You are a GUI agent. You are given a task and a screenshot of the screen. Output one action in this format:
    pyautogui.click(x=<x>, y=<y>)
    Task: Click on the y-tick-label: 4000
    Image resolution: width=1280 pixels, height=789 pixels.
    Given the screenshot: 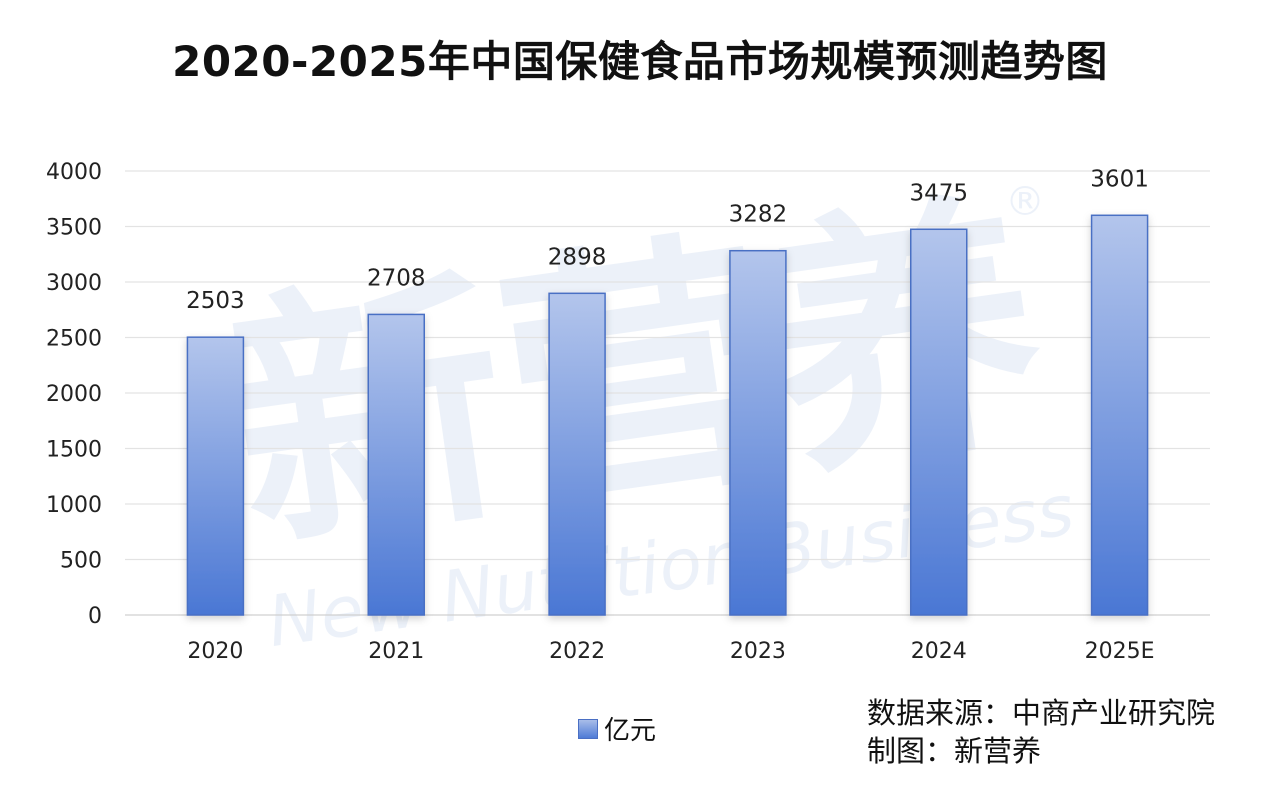 What is the action you would take?
    pyautogui.click(x=74, y=172)
    